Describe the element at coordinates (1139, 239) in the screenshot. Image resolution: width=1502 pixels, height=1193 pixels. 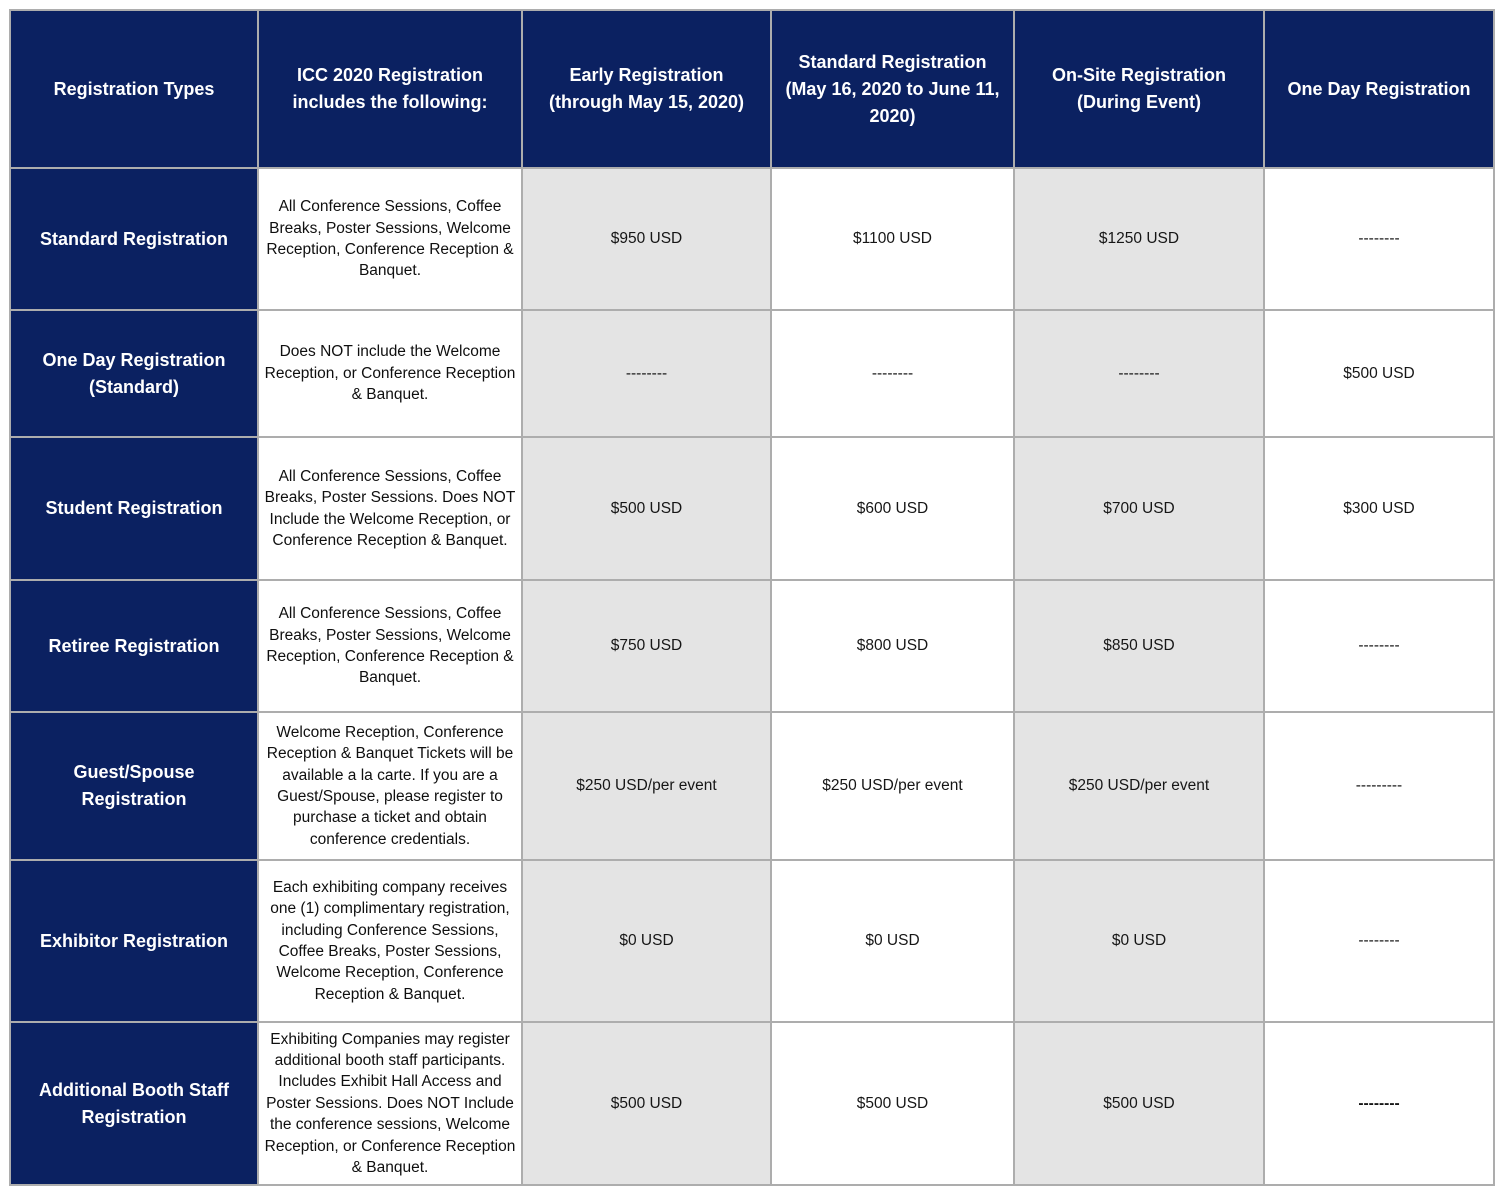
I see `price-cell-onsite: $1250 USD` at that location.